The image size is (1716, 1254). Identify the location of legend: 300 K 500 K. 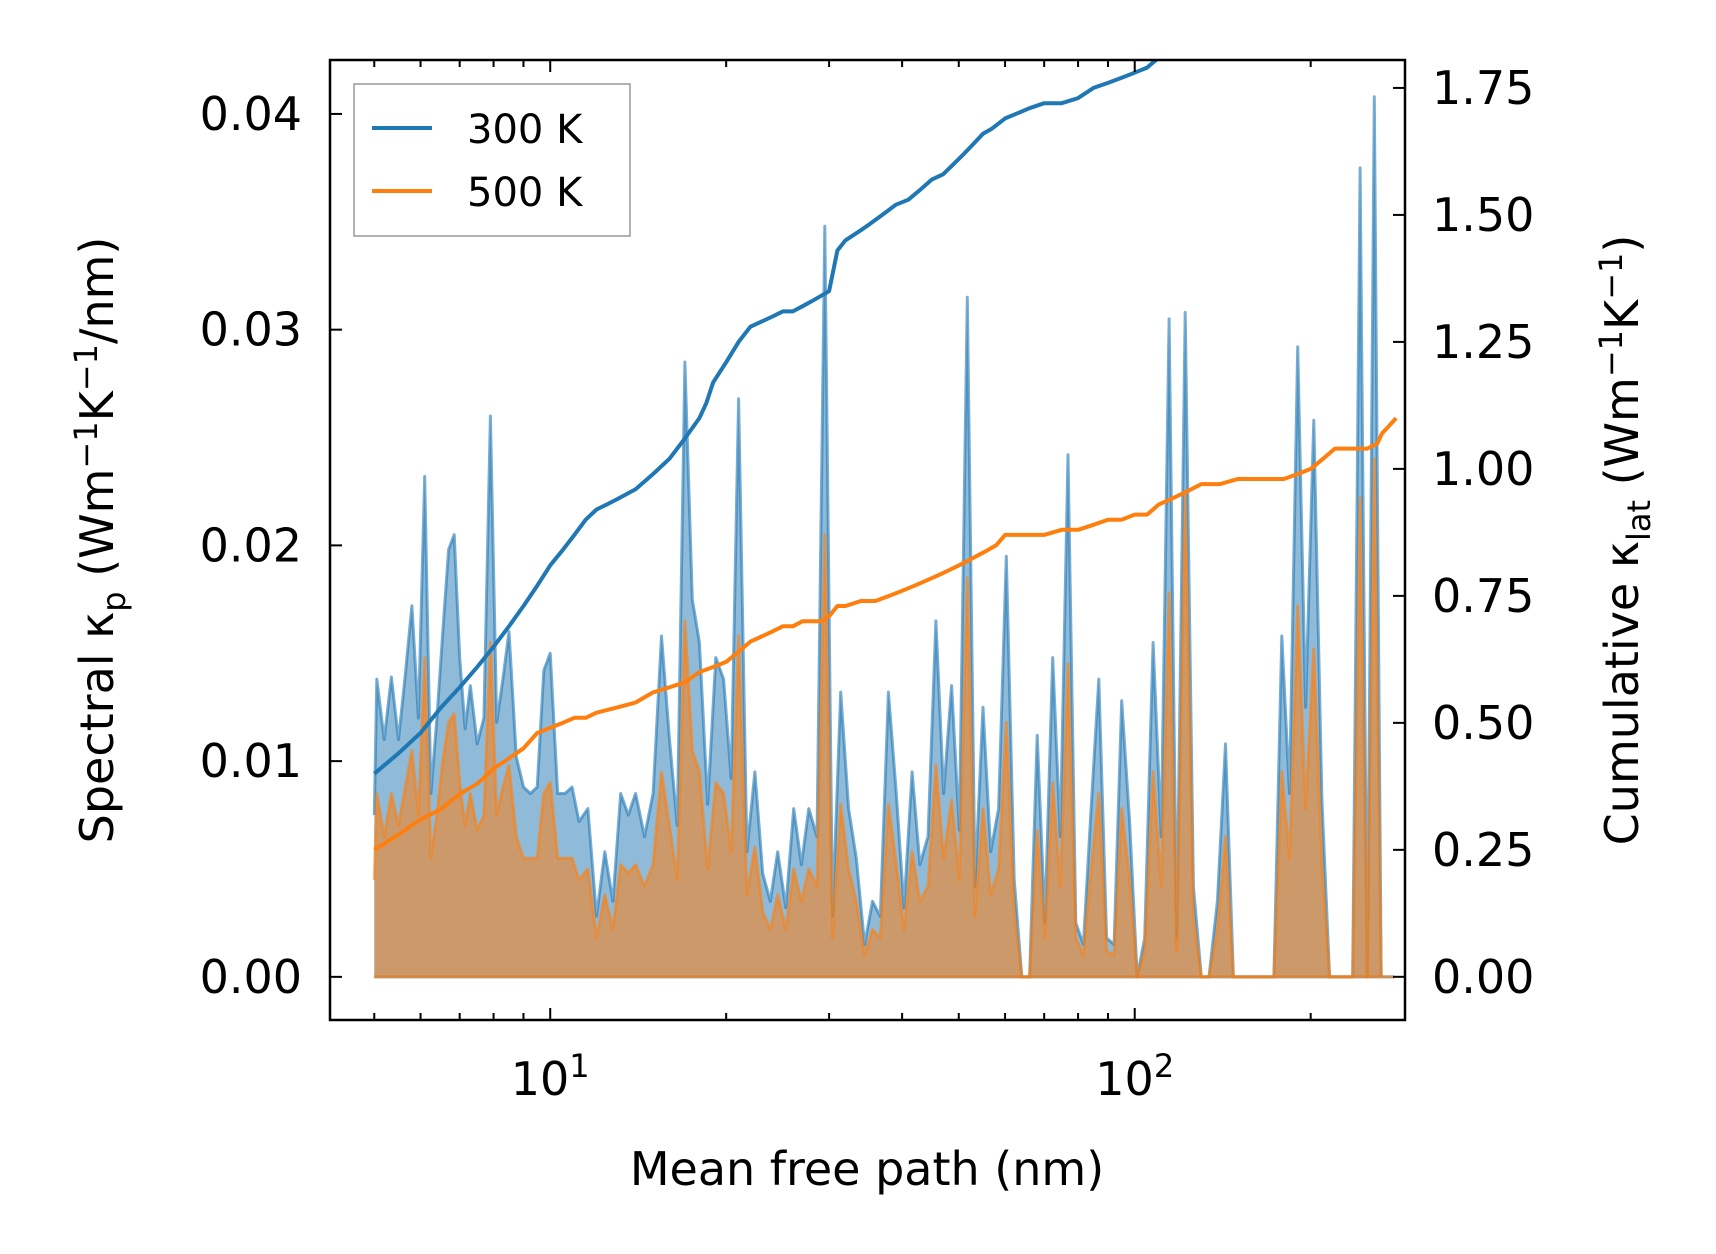
(492, 160).